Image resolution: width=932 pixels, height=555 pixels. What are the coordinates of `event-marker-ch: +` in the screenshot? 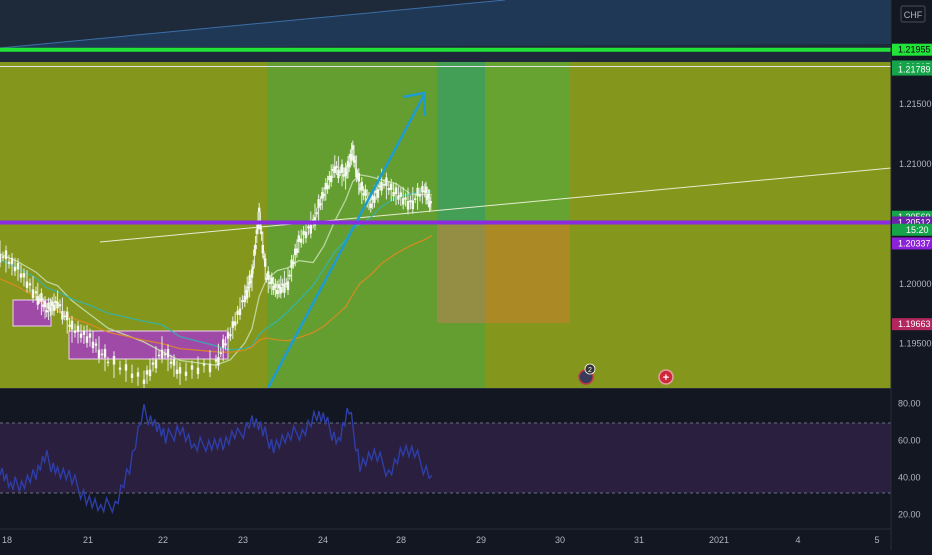 It's located at (666, 377).